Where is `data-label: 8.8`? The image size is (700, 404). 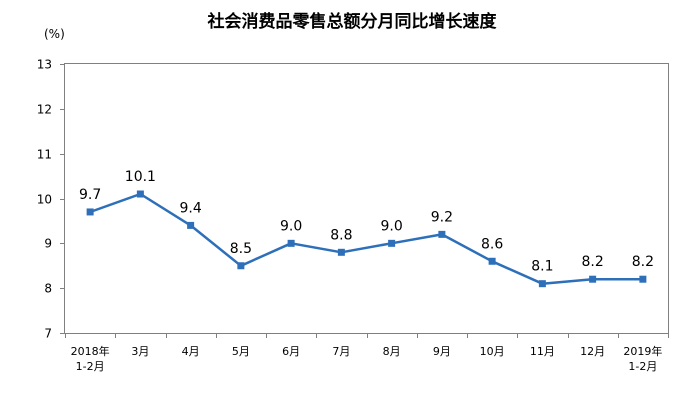 data-label: 8.8 is located at coordinates (341, 235).